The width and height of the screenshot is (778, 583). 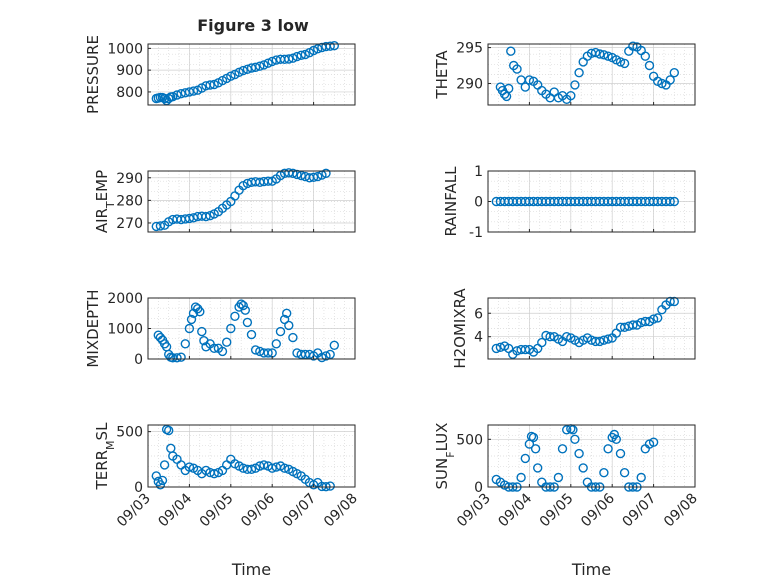 What do you see at coordinates (478, 314) in the screenshot?
I see `y-tick-label: 6` at bounding box center [478, 314].